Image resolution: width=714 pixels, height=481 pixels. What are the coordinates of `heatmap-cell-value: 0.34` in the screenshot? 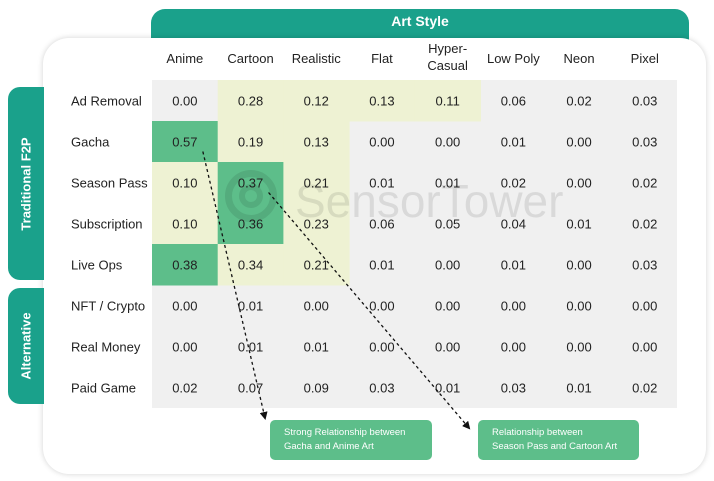 It's located at (250, 265).